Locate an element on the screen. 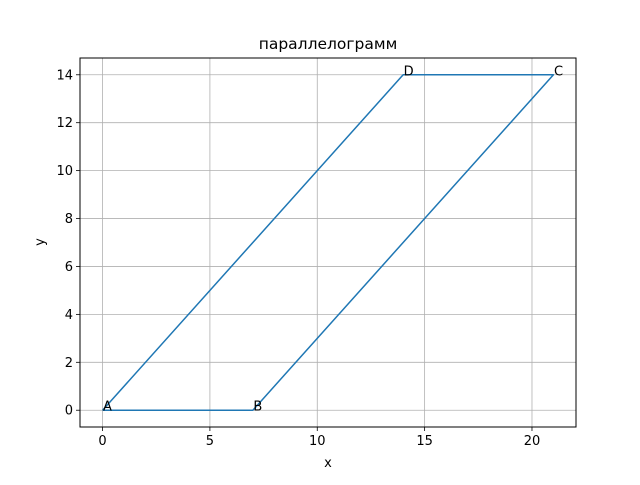 The width and height of the screenshot is (640, 485). point-label-a: A is located at coordinates (107, 407).